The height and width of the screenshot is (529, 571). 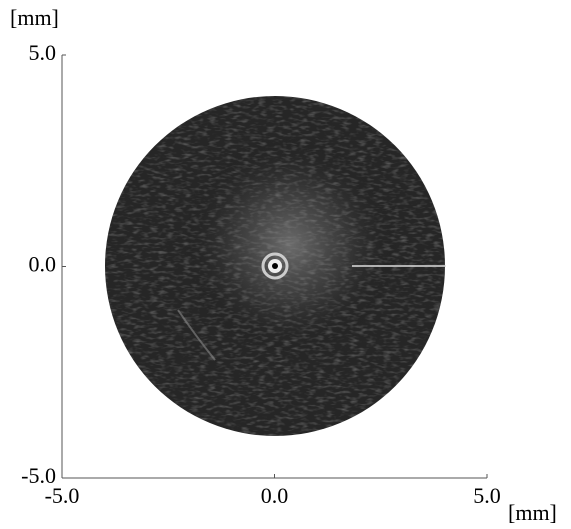 What do you see at coordinates (34, 17) in the screenshot?
I see `y-axis-label: [mm]` at bounding box center [34, 17].